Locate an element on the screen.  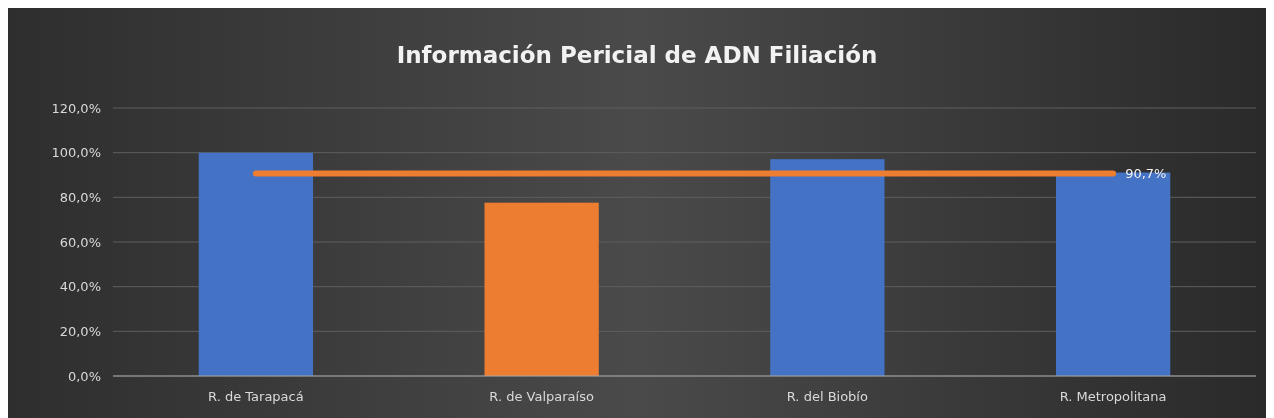
chart-title: Información Pericial de ADN Filiación is located at coordinates (637, 55).